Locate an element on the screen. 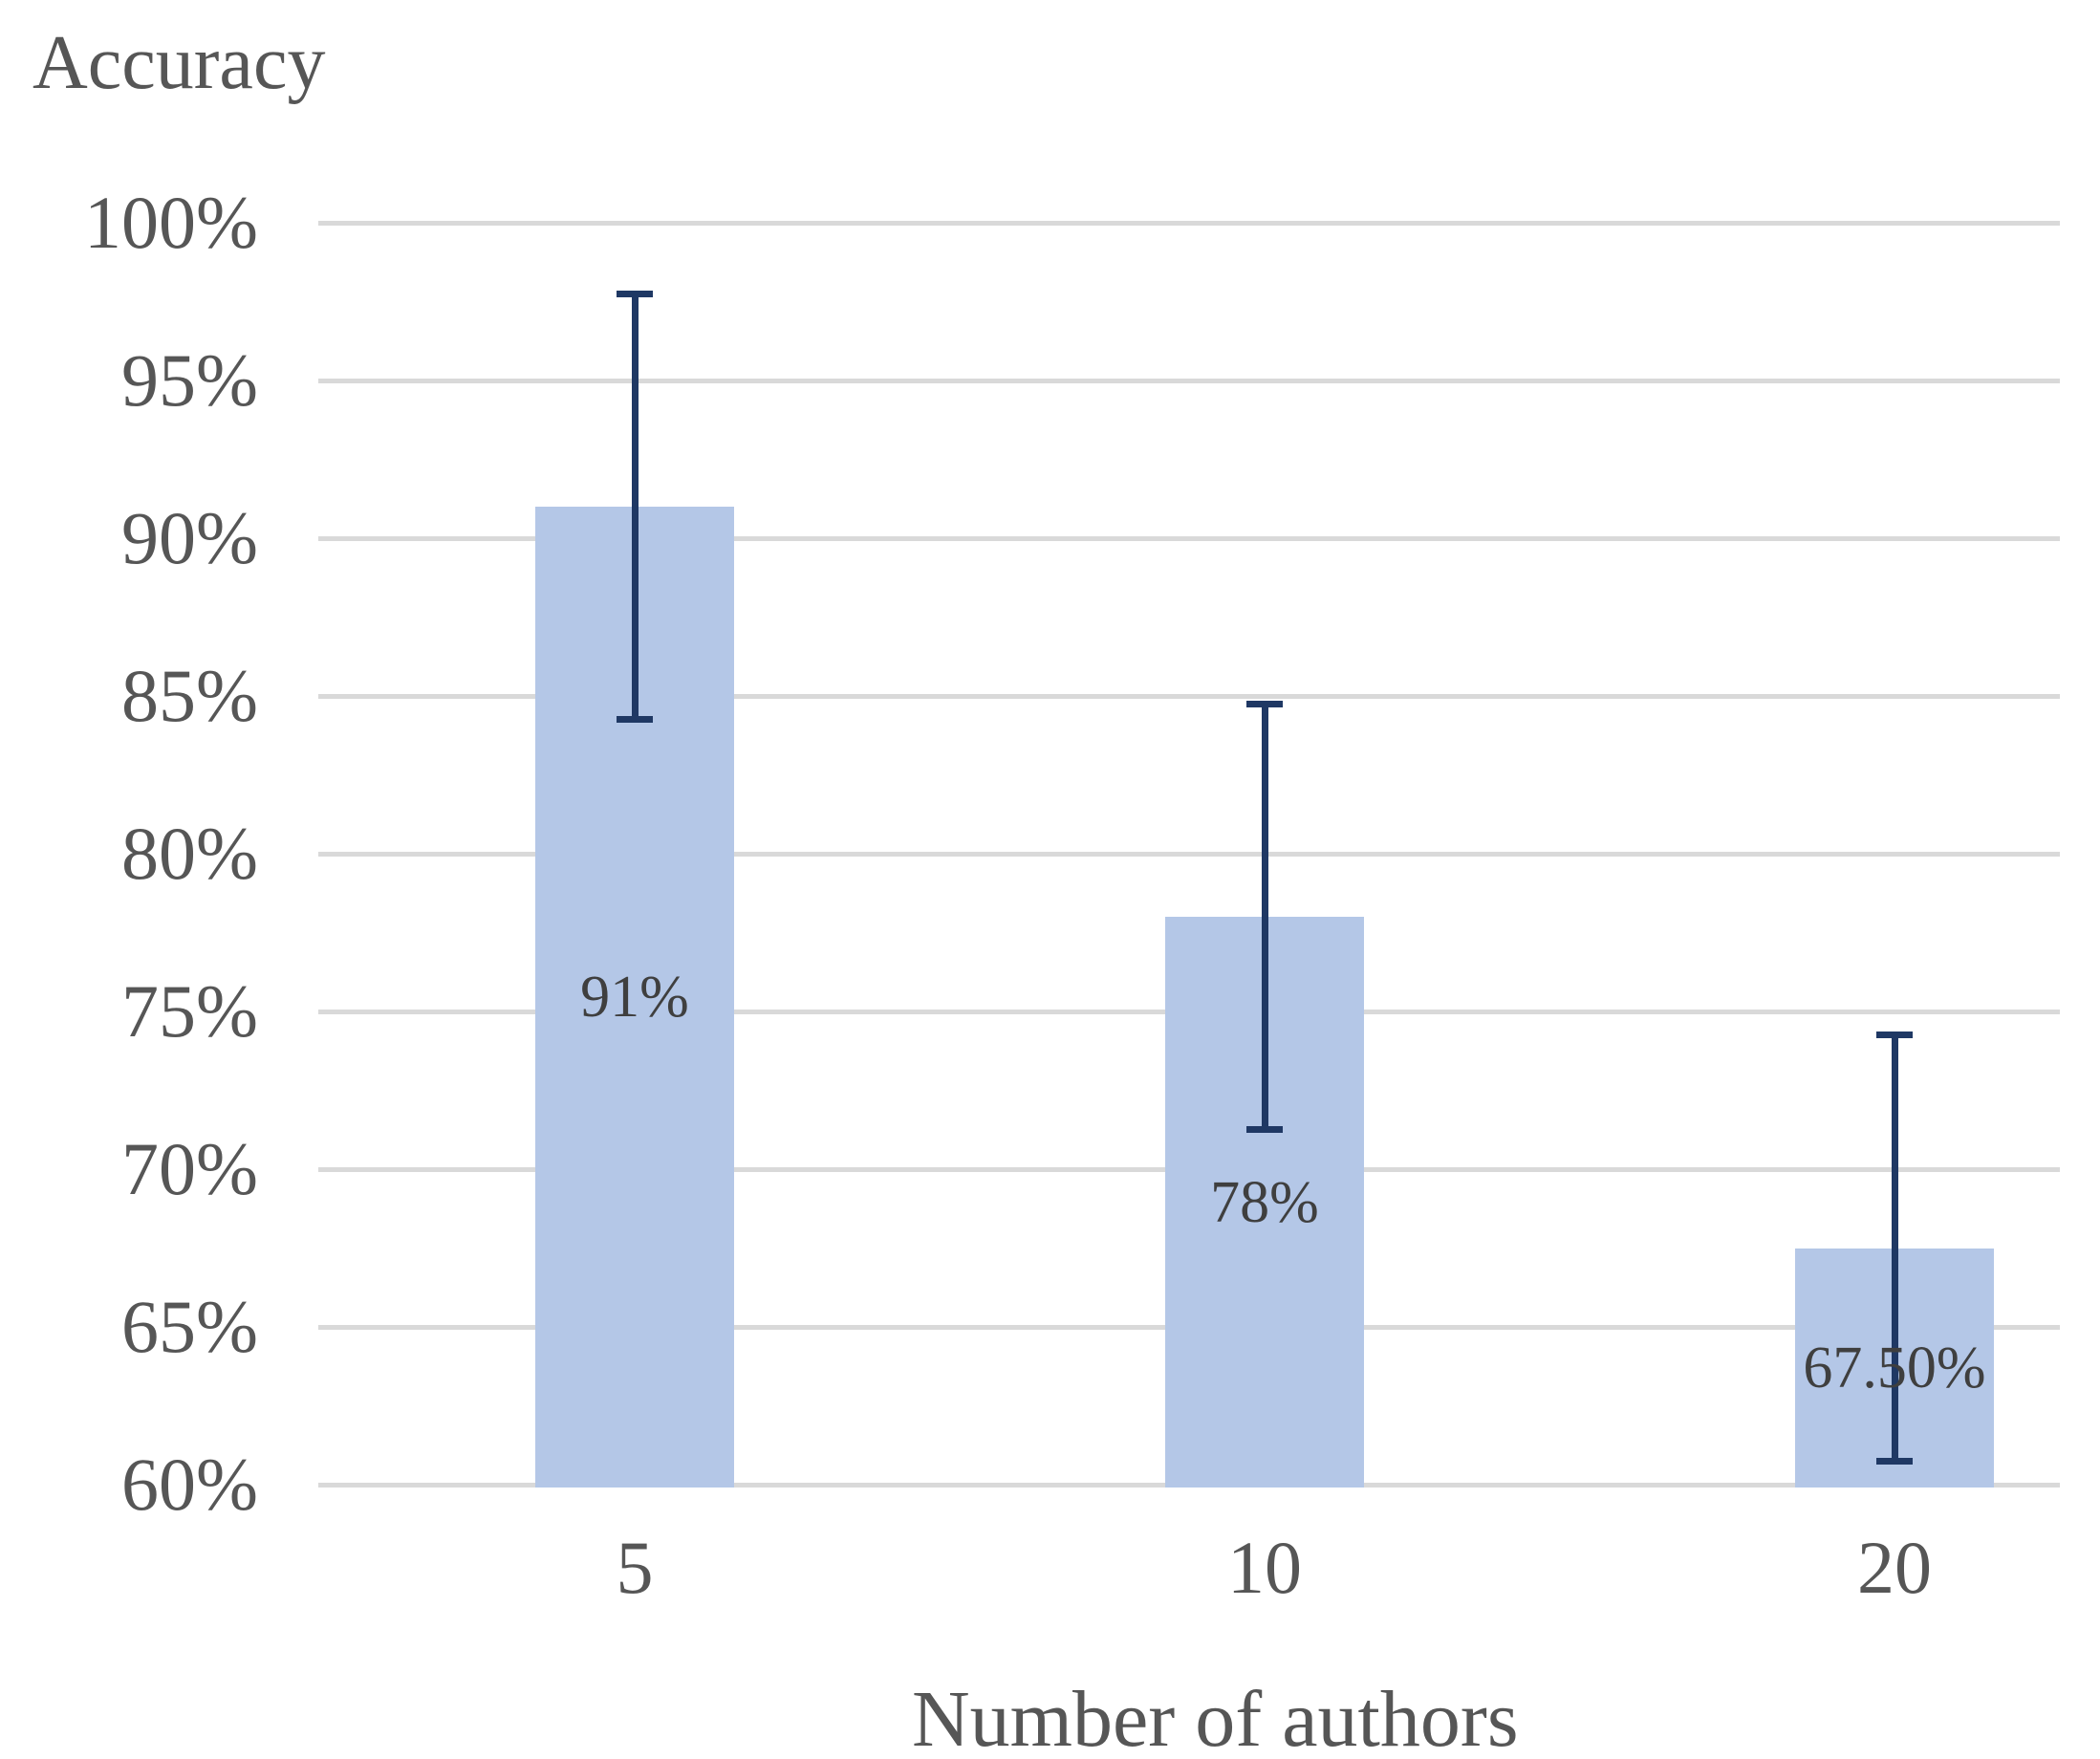  y-tick-label: 80% is located at coordinates (189, 853).